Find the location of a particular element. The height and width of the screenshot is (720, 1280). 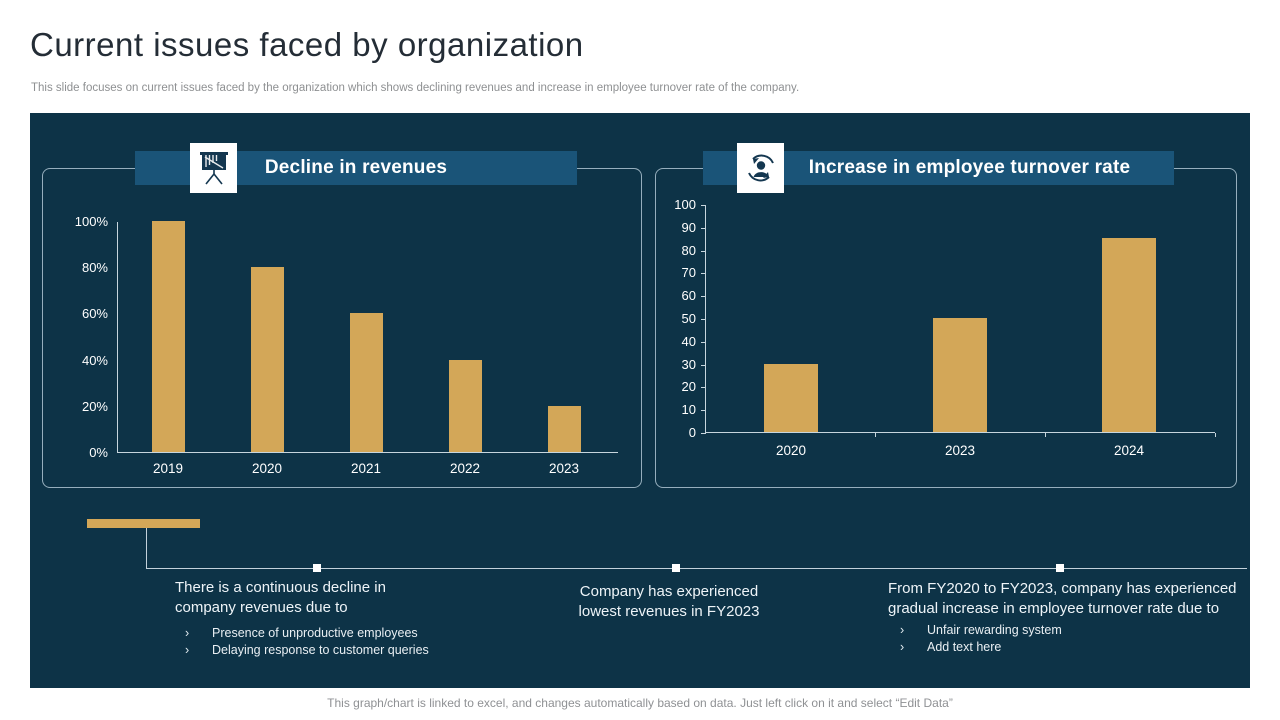

x-axis-label: 2021 is located at coordinates (366, 468).